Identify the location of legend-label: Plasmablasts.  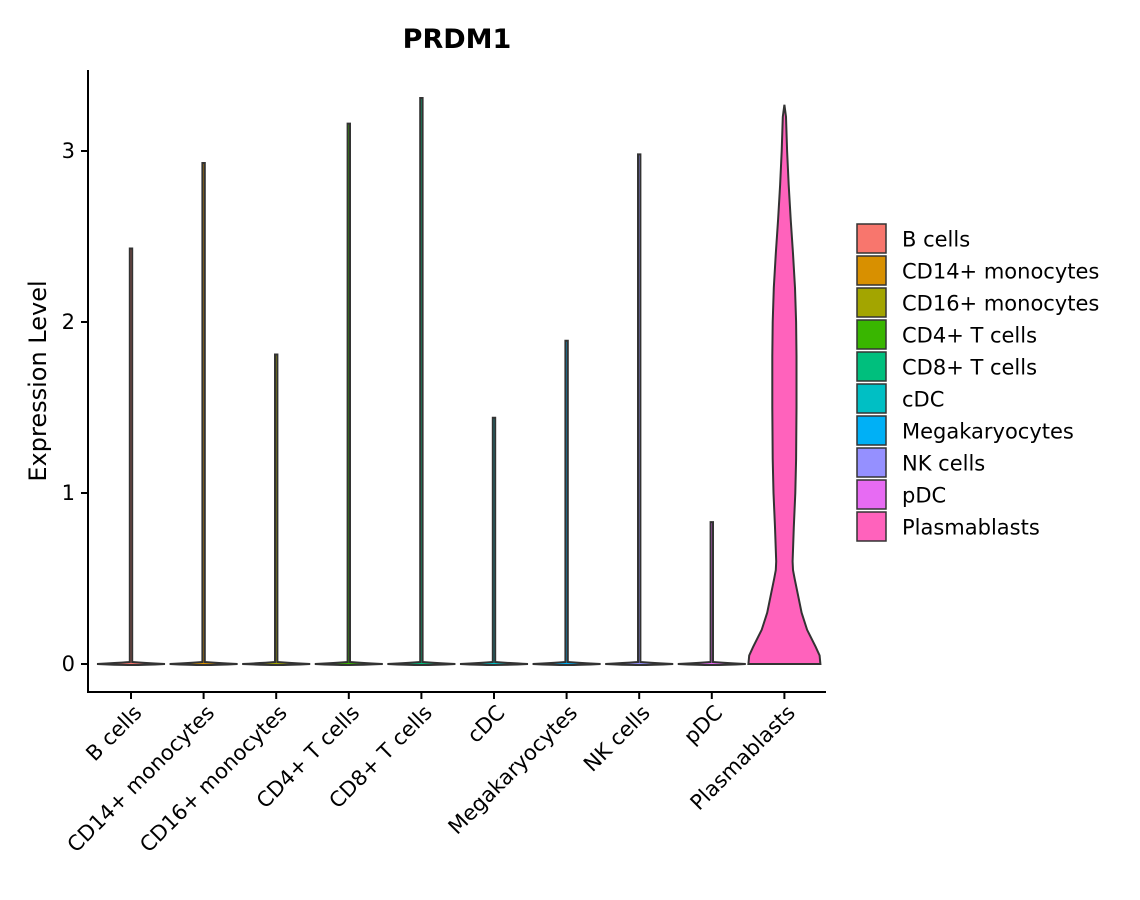
(971, 528).